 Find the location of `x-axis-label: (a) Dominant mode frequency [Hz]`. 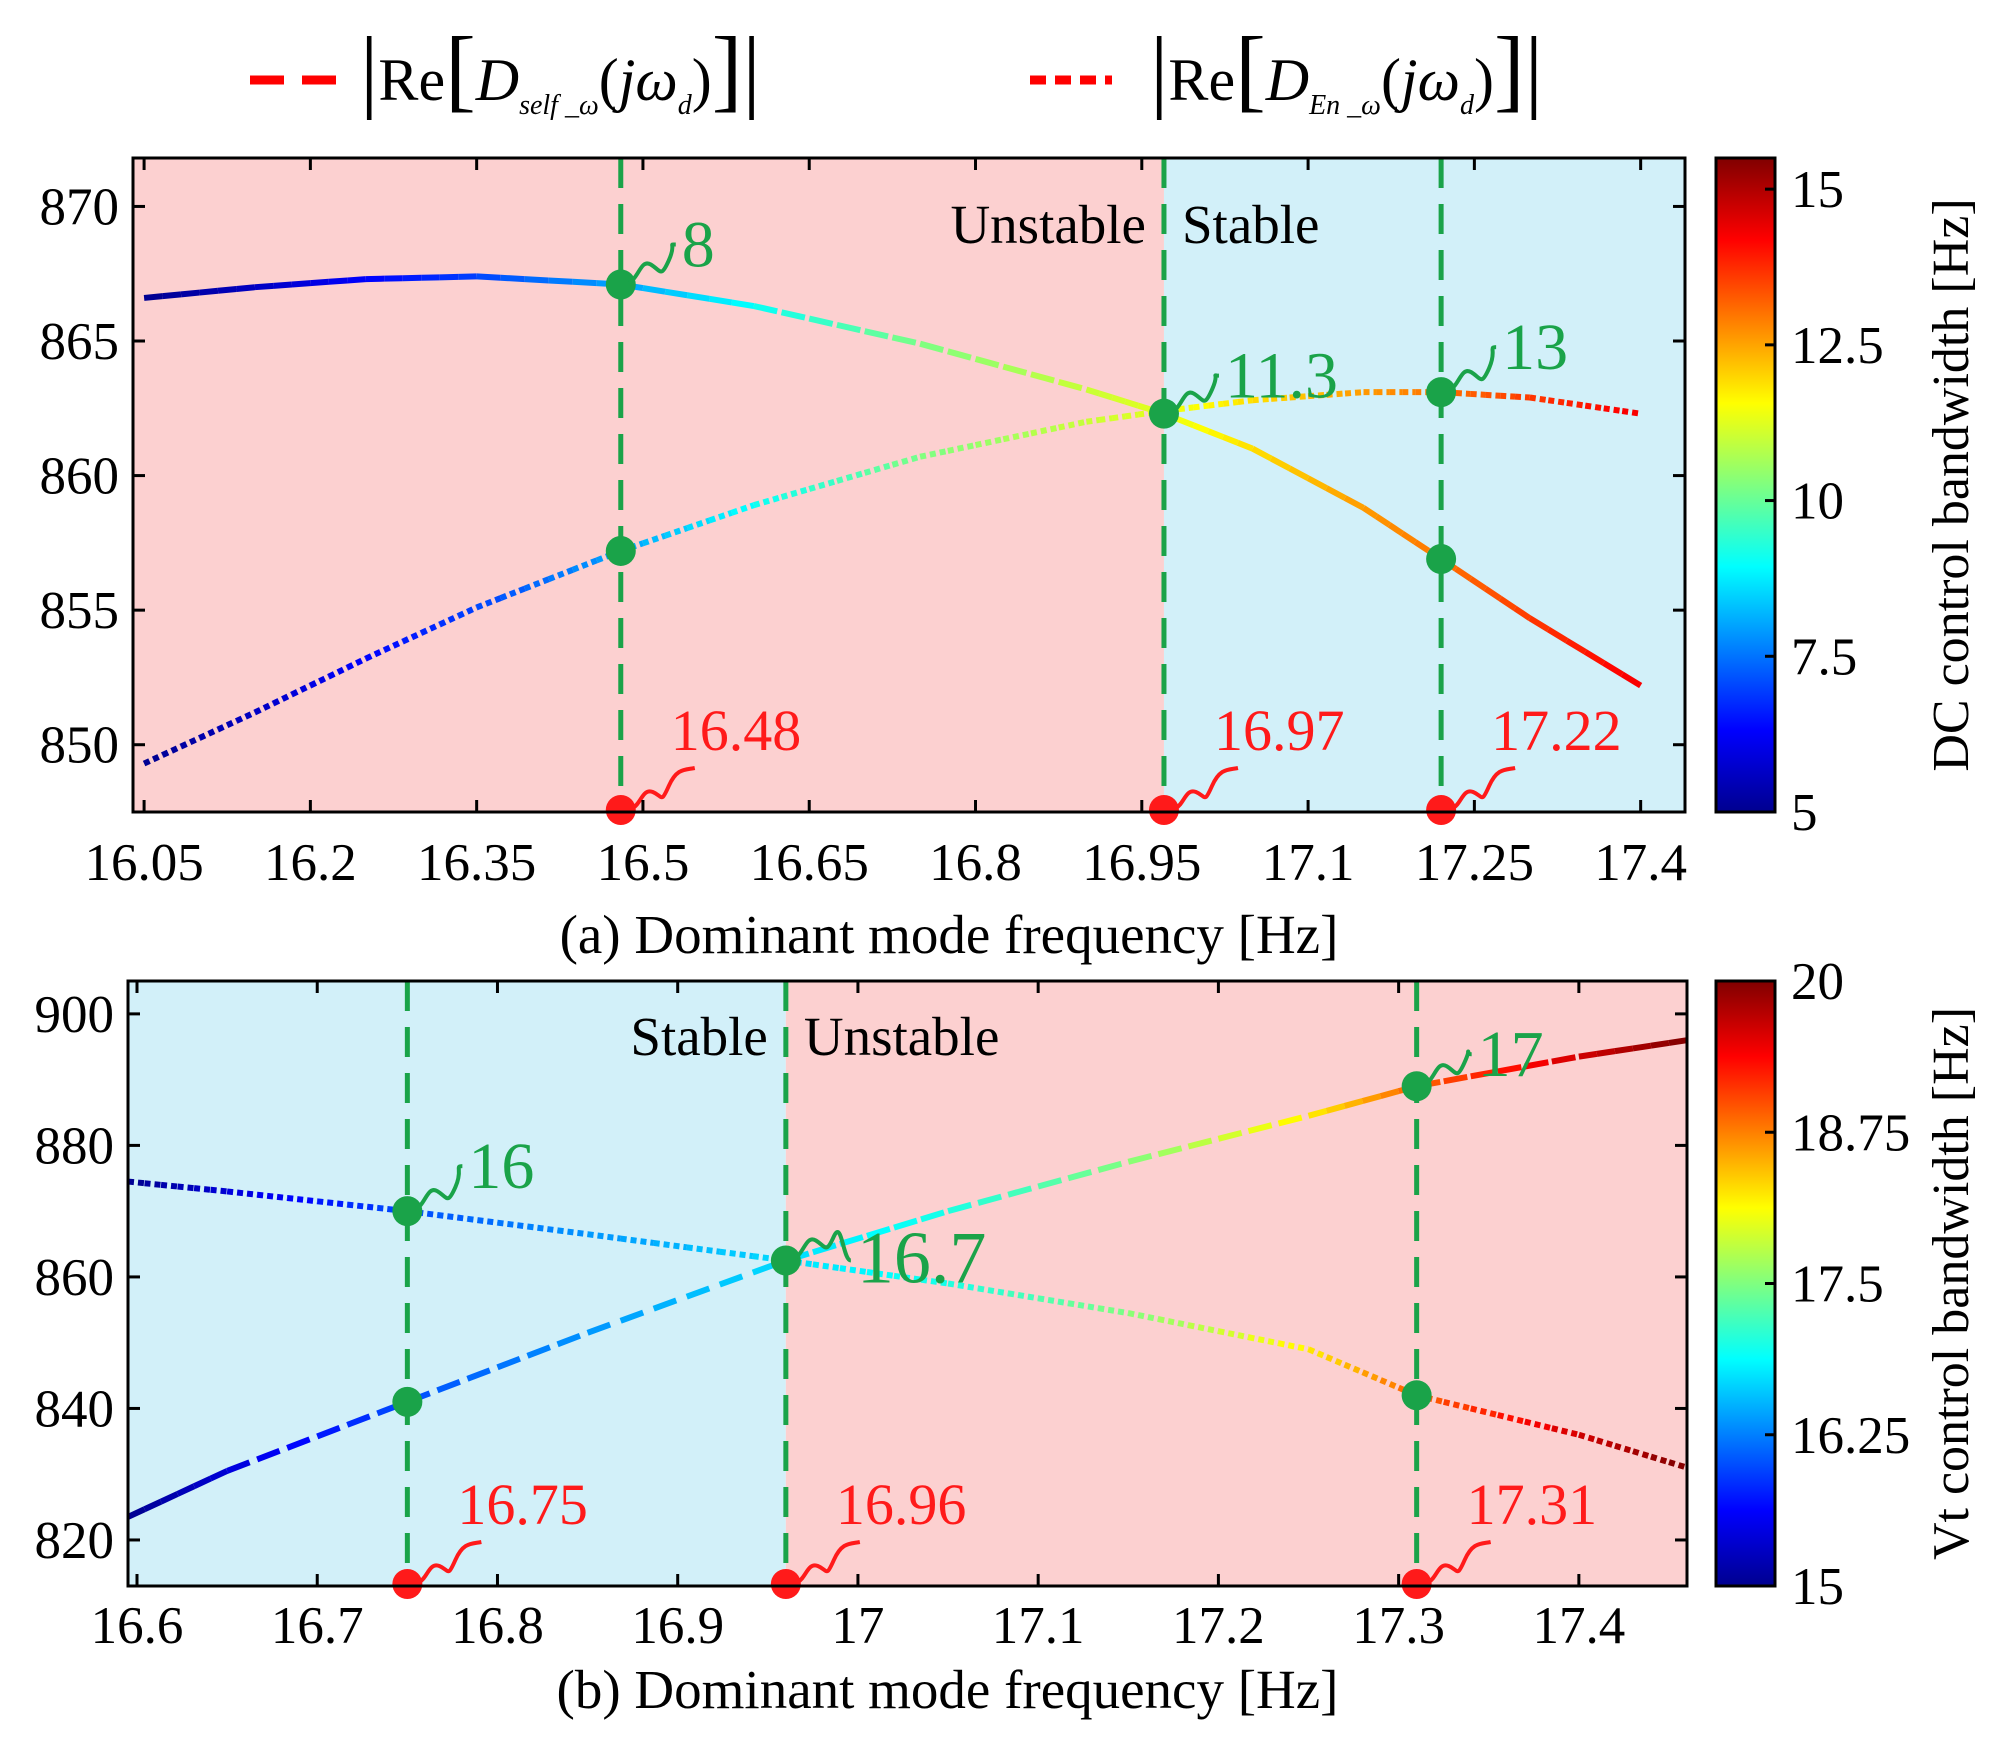

x-axis-label: (a) Dominant mode frequency [Hz] is located at coordinates (949, 934).